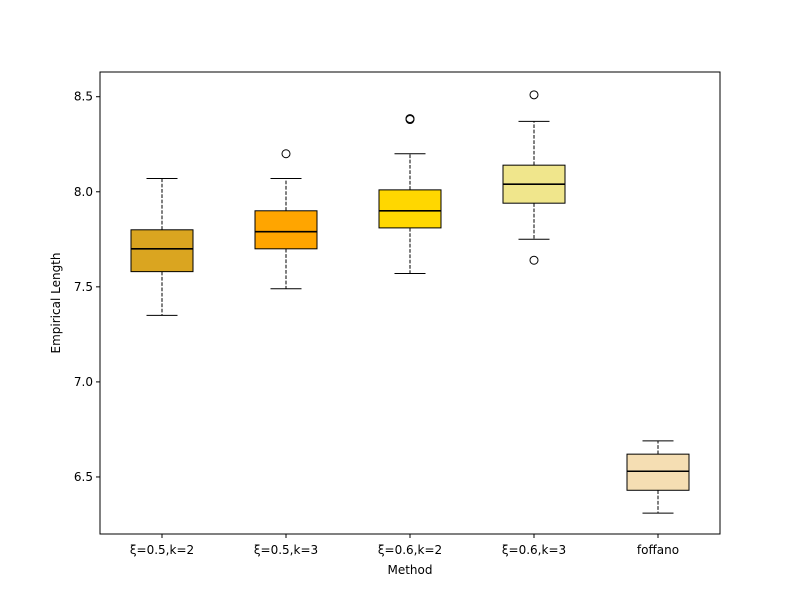 Image resolution: width=800 pixels, height=600 pixels. Describe the element at coordinates (658, 550) in the screenshot. I see `x-tick-label: foffano` at that location.